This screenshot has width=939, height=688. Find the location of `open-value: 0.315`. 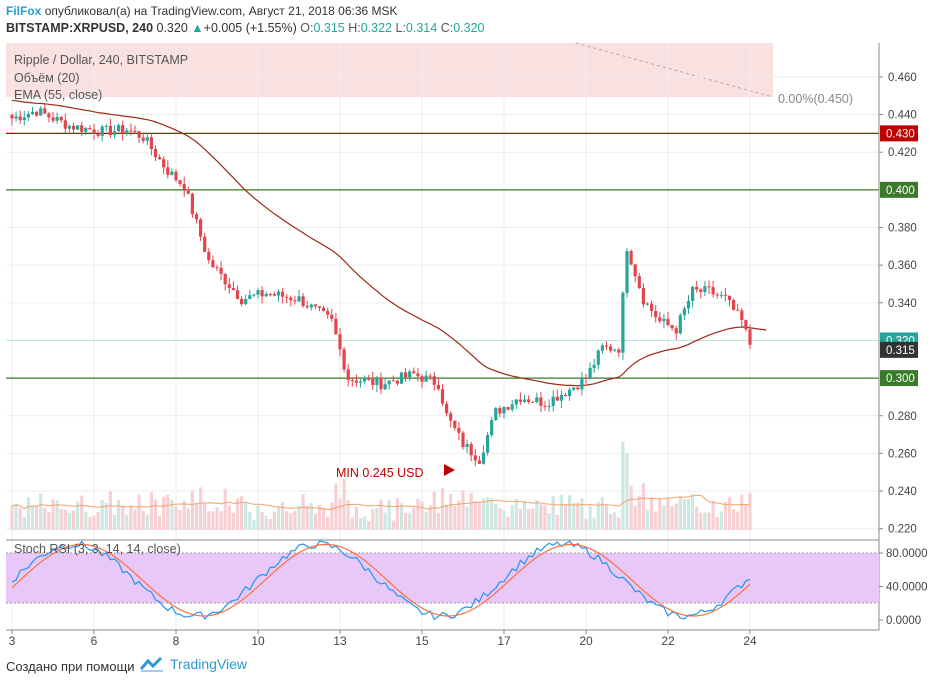

open-value: 0.315 is located at coordinates (329, 28).